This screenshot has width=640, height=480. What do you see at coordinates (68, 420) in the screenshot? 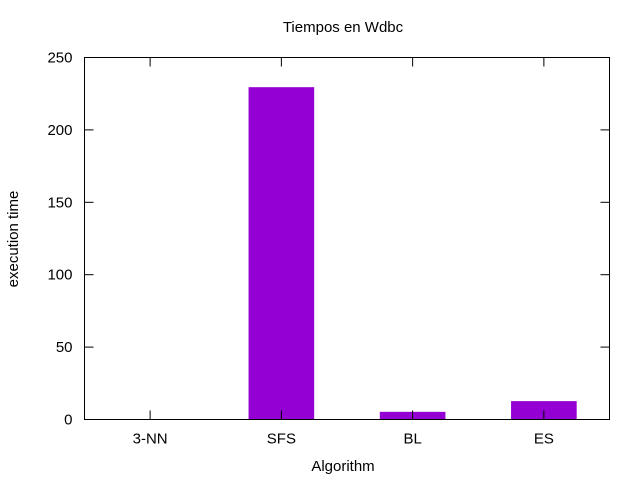
I see `y-tick-label: 0` at bounding box center [68, 420].